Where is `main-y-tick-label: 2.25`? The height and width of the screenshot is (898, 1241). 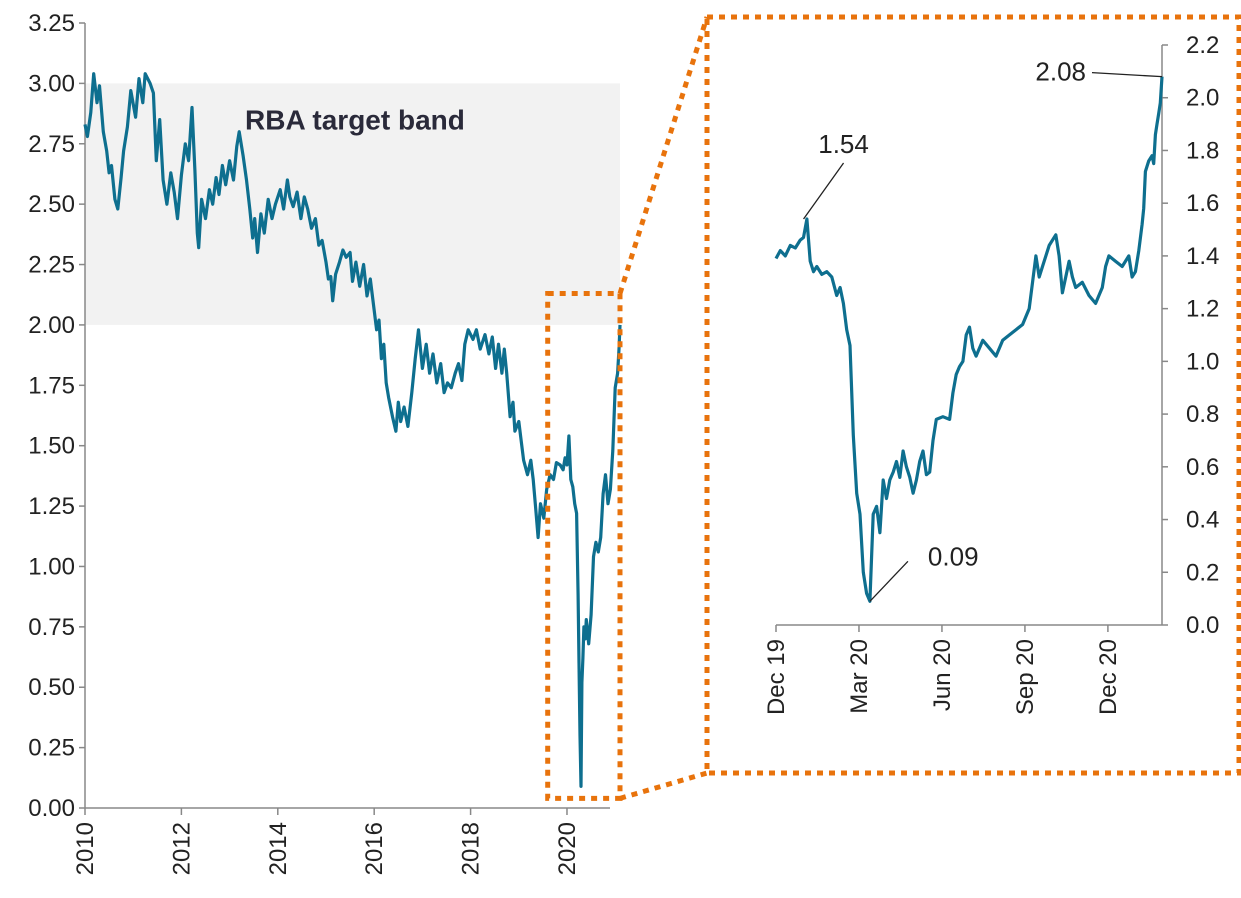 main-y-tick-label: 2.25 is located at coordinates (51, 265).